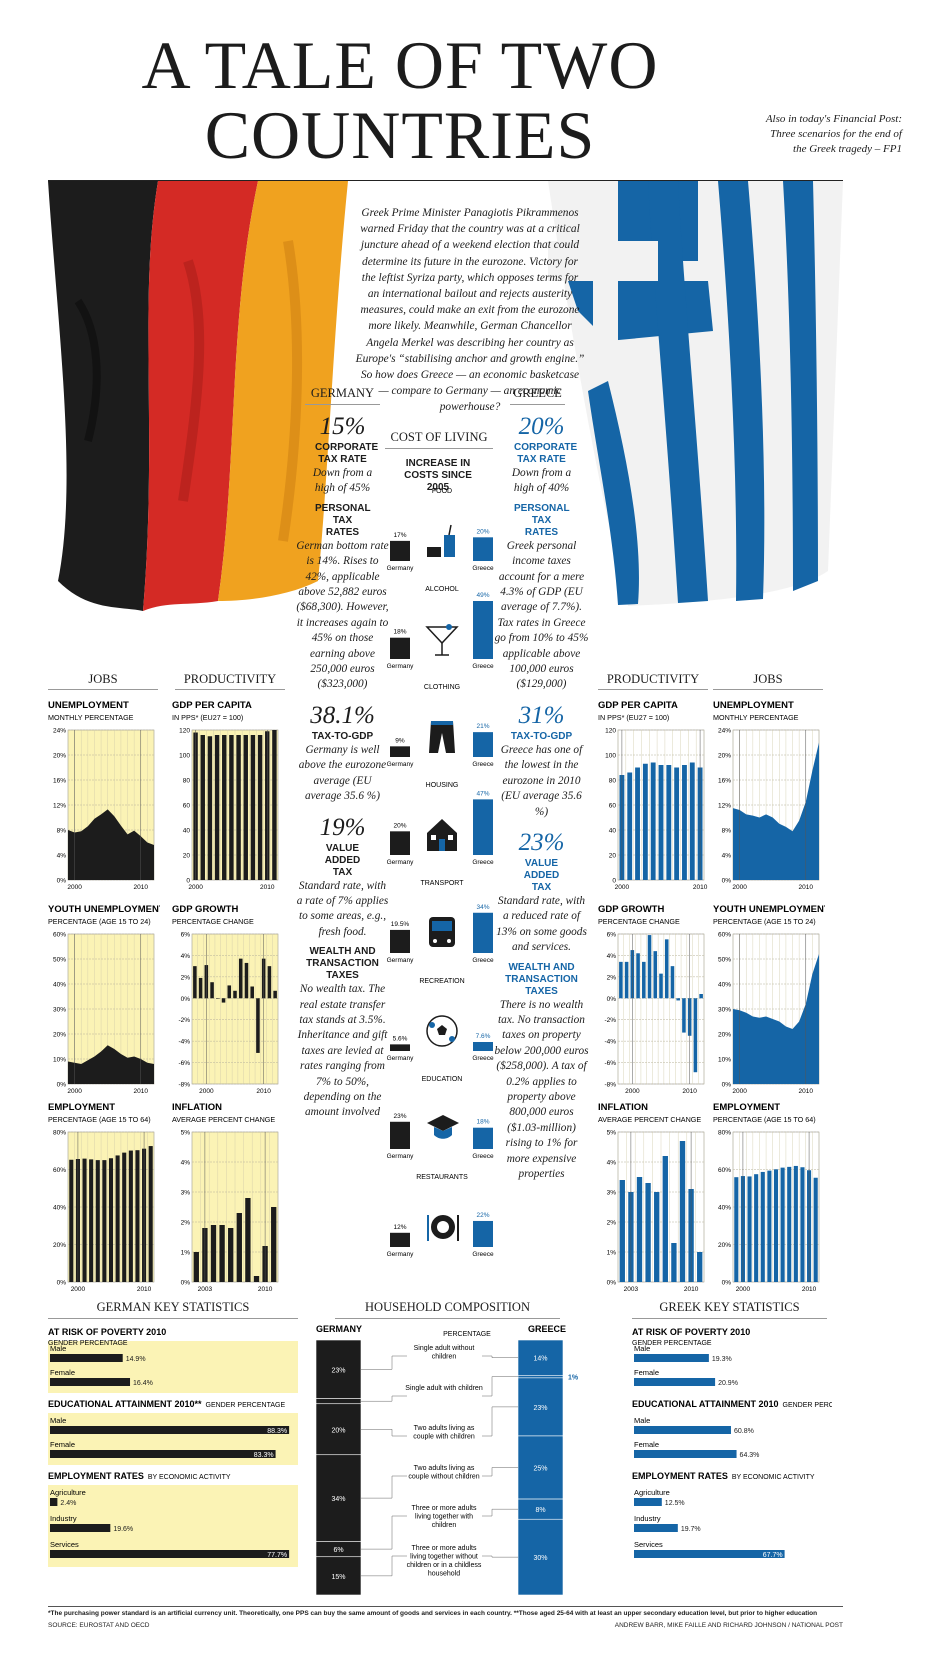 The width and height of the screenshot is (930, 1675). I want to click on category-label: ALCOHOL, so click(442, 589).